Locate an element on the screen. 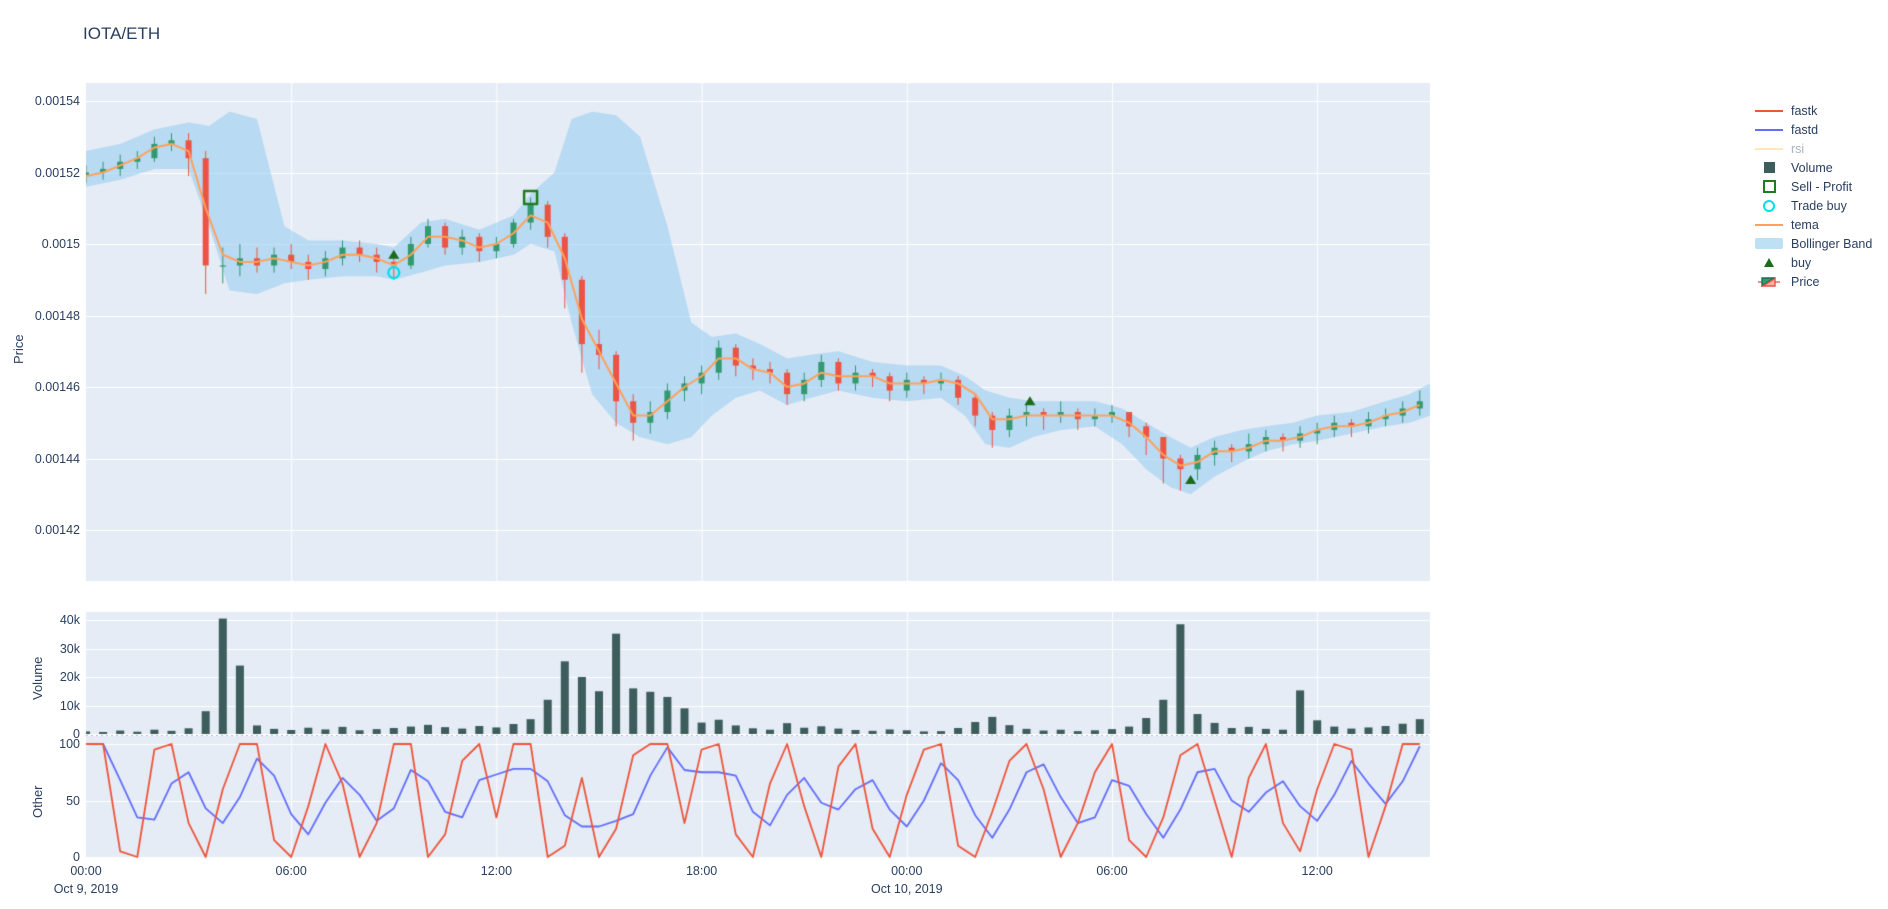 The image size is (1888, 909). legend-item-label: fastd is located at coordinates (1805, 129).